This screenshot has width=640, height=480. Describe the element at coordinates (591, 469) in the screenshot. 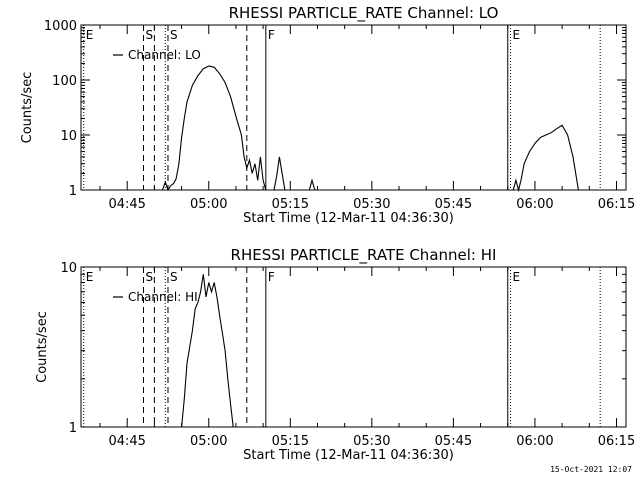

I see `footer-timestamp: 15-Oct-2021 12:07` at that location.